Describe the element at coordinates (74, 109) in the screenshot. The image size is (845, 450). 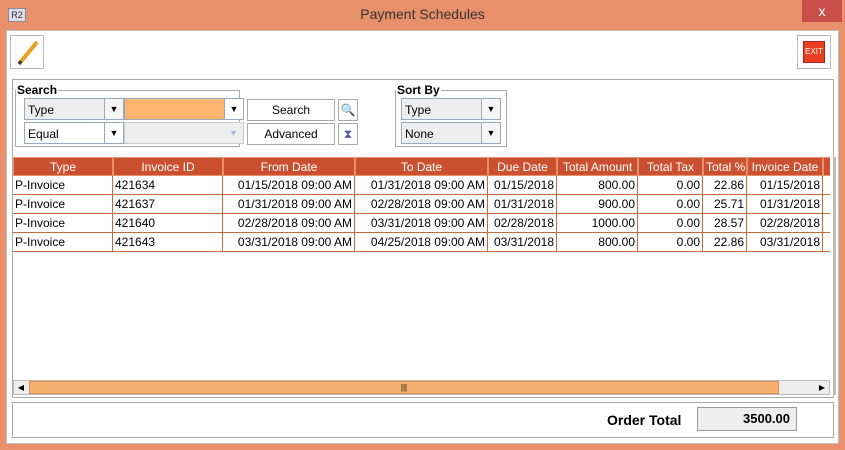
I see `search-field-combo: Type ▼` at that location.